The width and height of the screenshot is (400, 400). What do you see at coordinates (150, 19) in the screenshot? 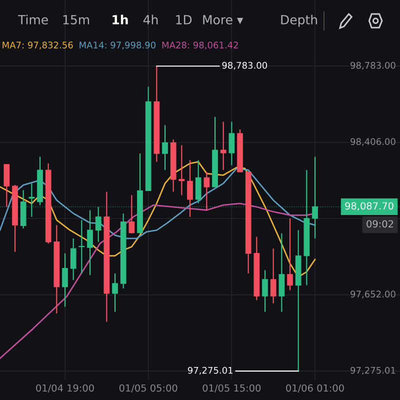
I see `annotation: 4h` at bounding box center [150, 19].